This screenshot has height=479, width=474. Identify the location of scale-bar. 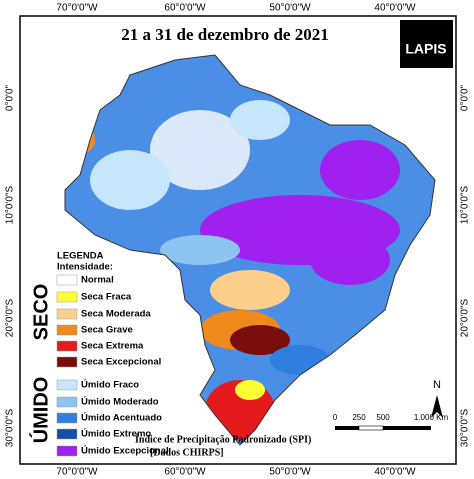
(383, 428).